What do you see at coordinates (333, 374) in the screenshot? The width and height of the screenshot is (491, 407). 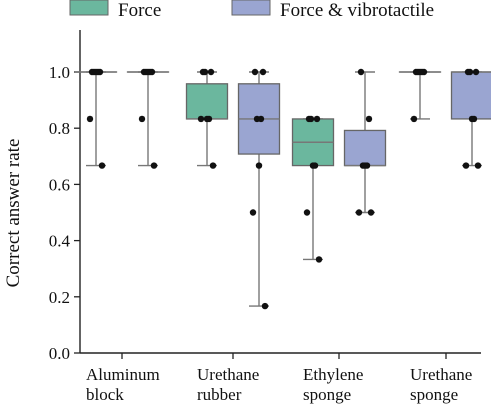 I see `x-tick-label-line: Ethylene` at bounding box center [333, 374].